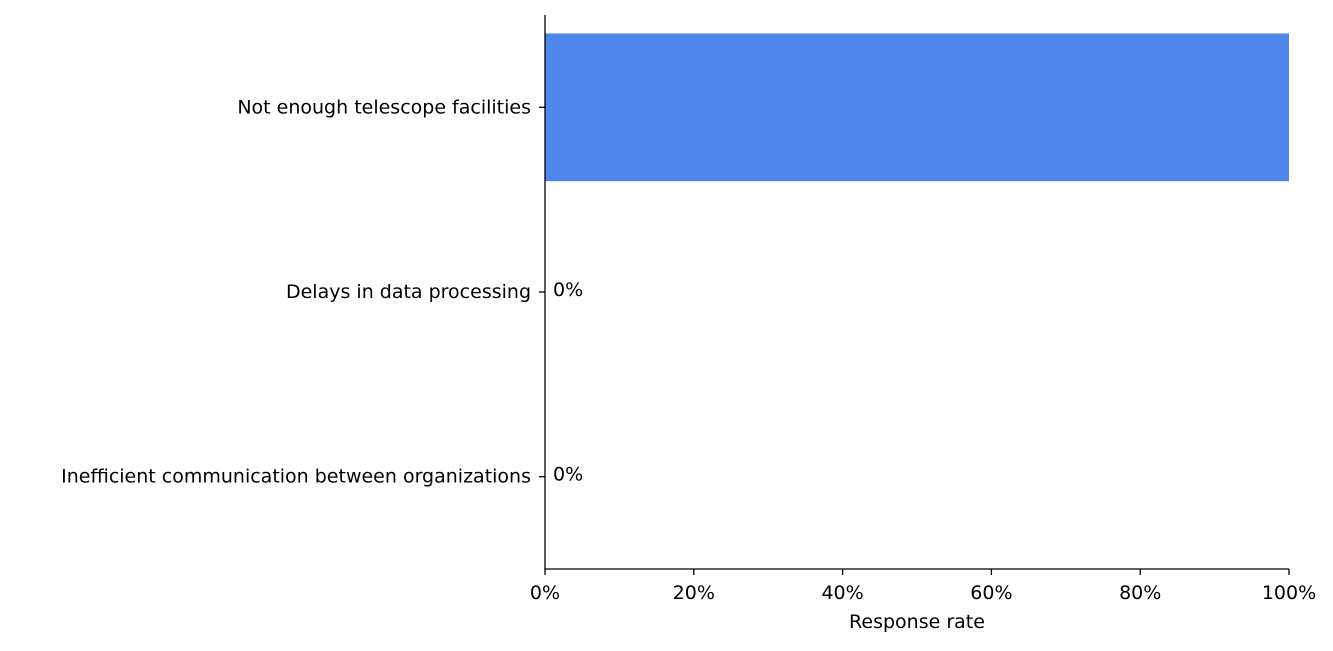 The height and width of the screenshot is (651, 1333). Describe the element at coordinates (991, 593) in the screenshot. I see `x-tick-label-3: 60%` at that location.